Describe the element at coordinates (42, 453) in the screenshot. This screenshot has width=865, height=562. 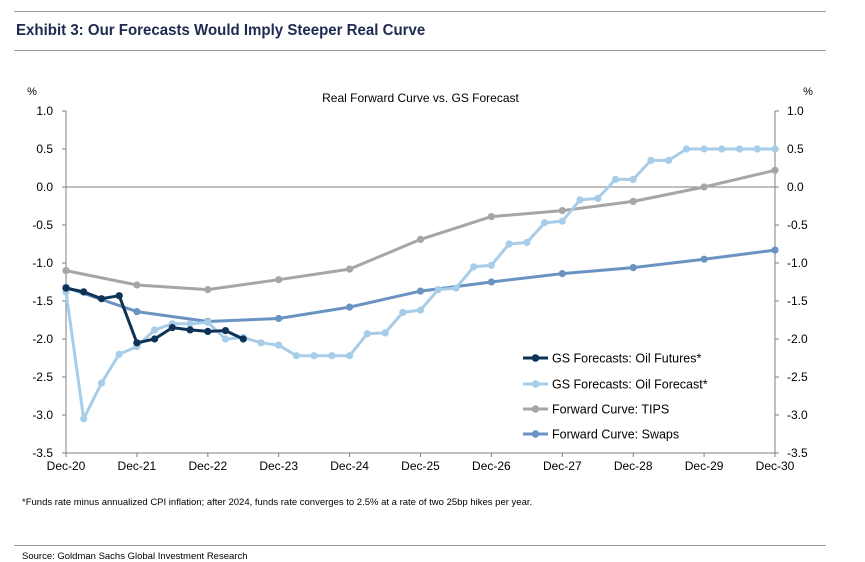
I see `y-tick-label-left: -3.5` at that location.